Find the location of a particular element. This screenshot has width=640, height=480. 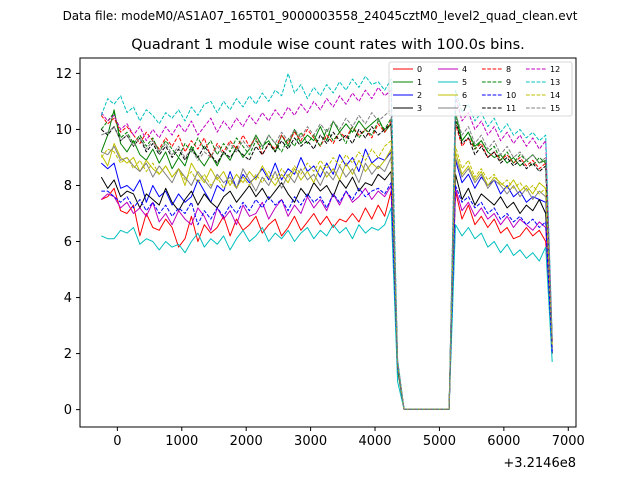

legend-label-10: 10 is located at coordinates (511, 95).